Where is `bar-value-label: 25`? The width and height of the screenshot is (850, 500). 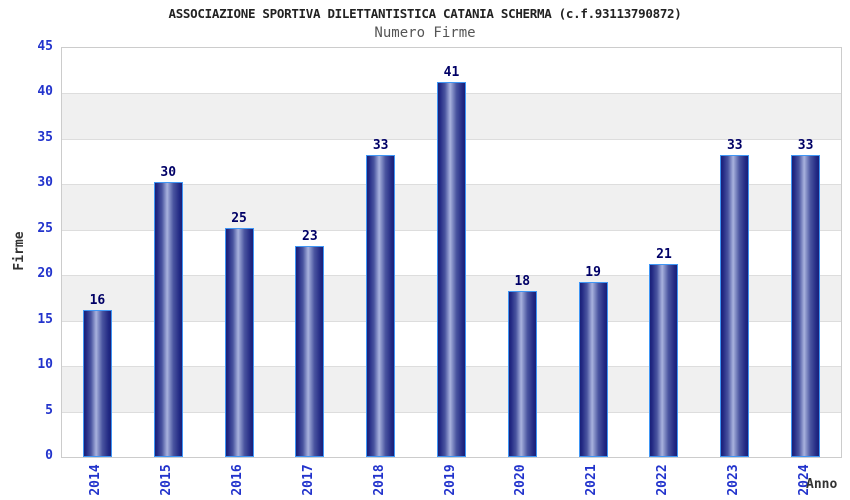
bar-value-label: 25 is located at coordinates (239, 218).